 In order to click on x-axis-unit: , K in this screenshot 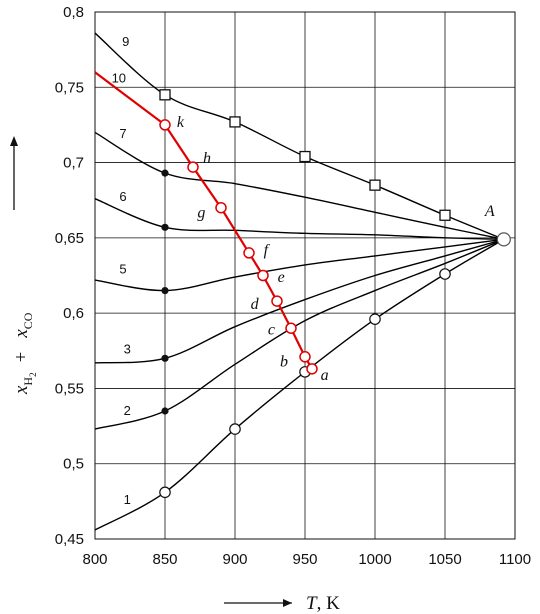, I will do `click(329, 603)`.